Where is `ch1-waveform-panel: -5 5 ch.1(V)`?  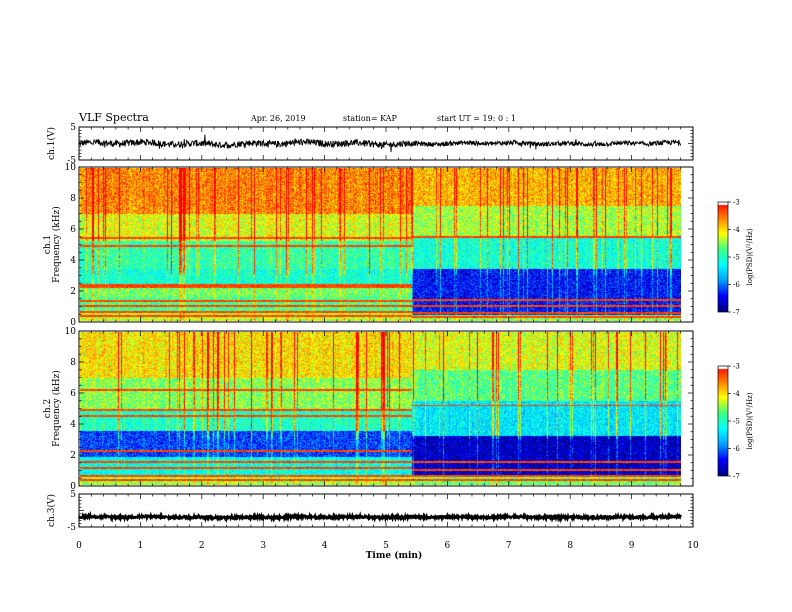 ch1-waveform-panel: -5 5 ch.1(V) is located at coordinates (370, 144).